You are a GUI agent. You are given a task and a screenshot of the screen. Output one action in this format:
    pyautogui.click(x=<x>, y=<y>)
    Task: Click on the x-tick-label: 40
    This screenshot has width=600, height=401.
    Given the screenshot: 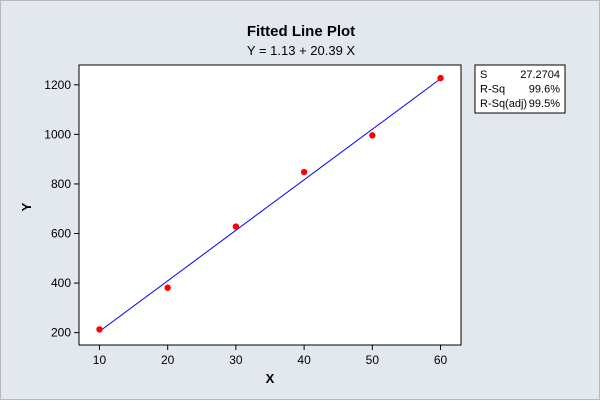 What is the action you would take?
    pyautogui.click(x=304, y=360)
    